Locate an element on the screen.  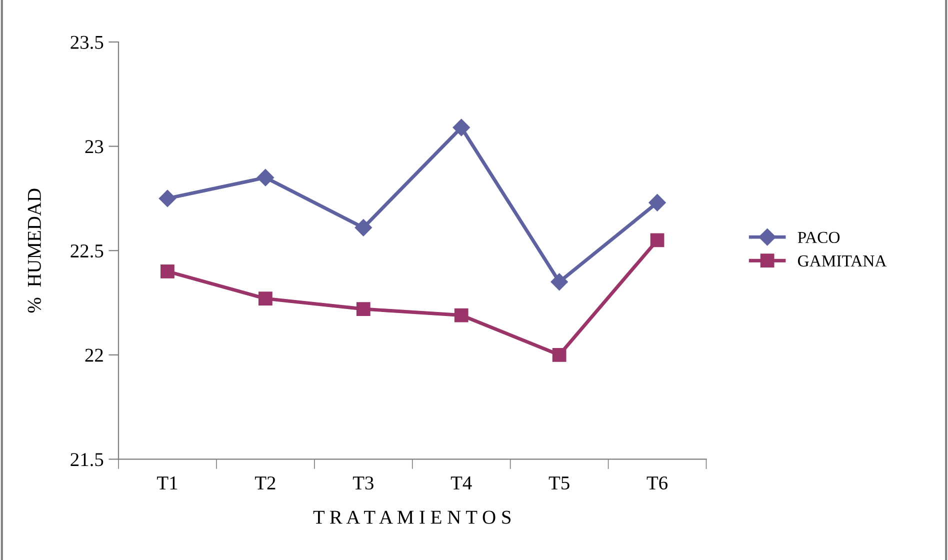
x-tick-label: T4 is located at coordinates (461, 483).